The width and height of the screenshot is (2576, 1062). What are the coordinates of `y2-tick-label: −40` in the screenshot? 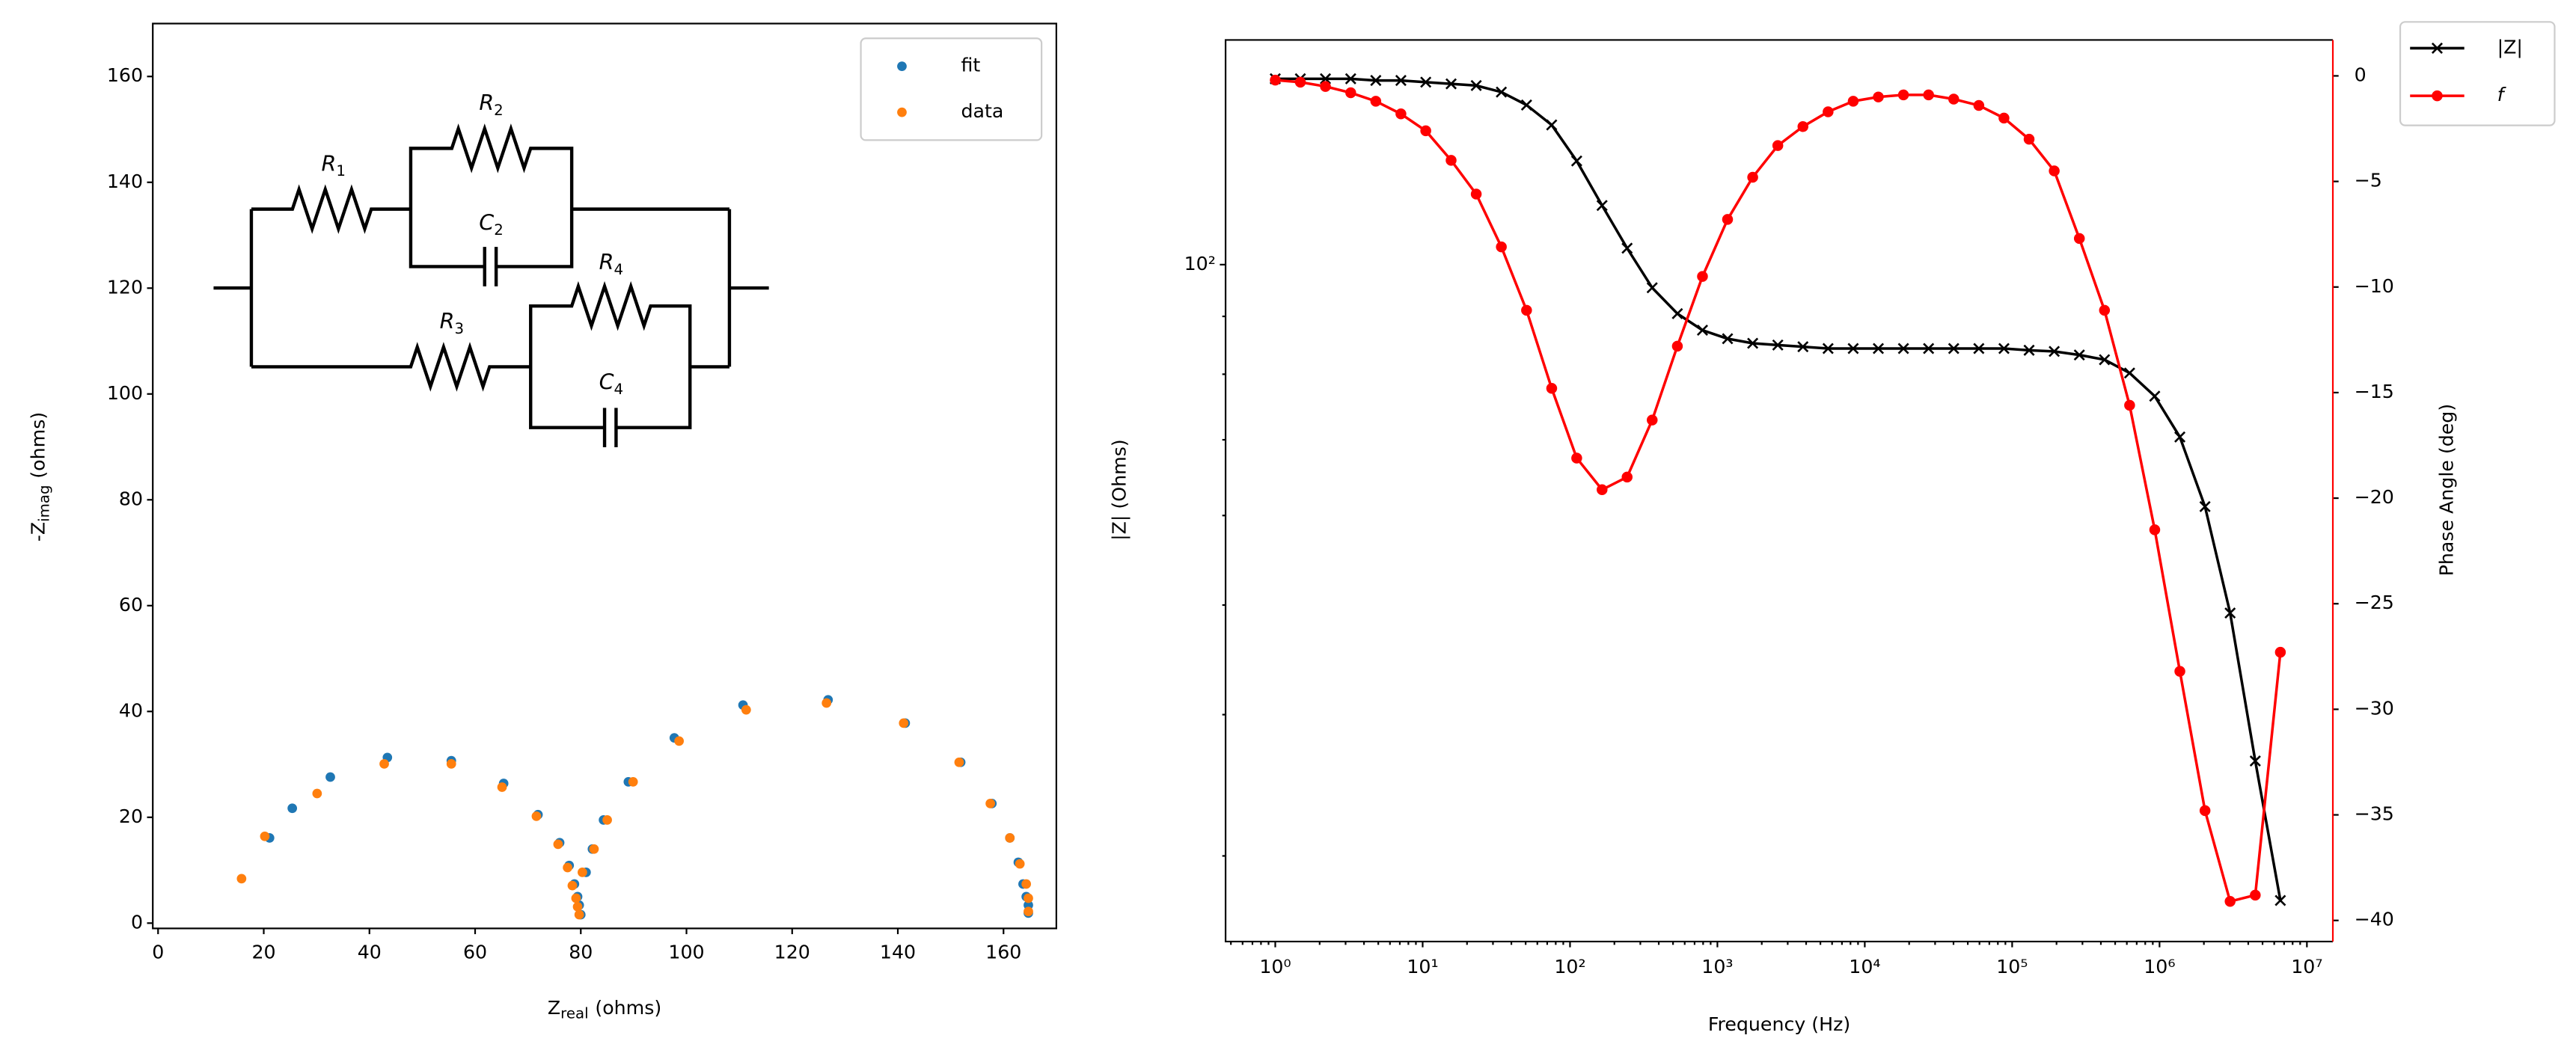 It's located at (2374, 919).